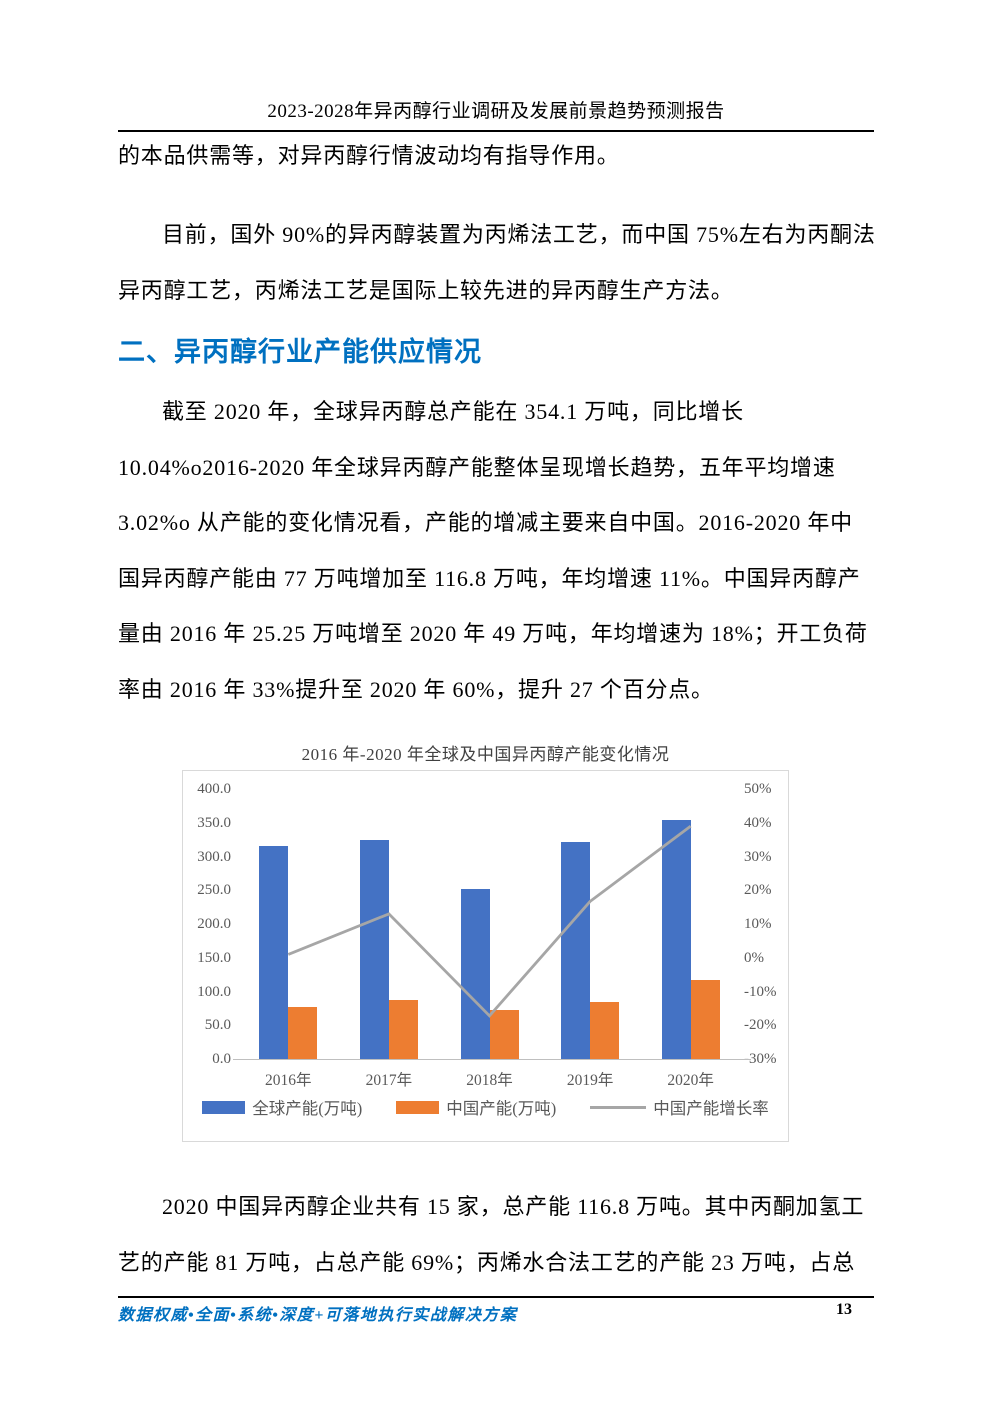 This screenshot has height=1403, width=992. What do you see at coordinates (300, 352) in the screenshot?
I see `section-heading: 二、异丙醇行业产能供应情况` at bounding box center [300, 352].